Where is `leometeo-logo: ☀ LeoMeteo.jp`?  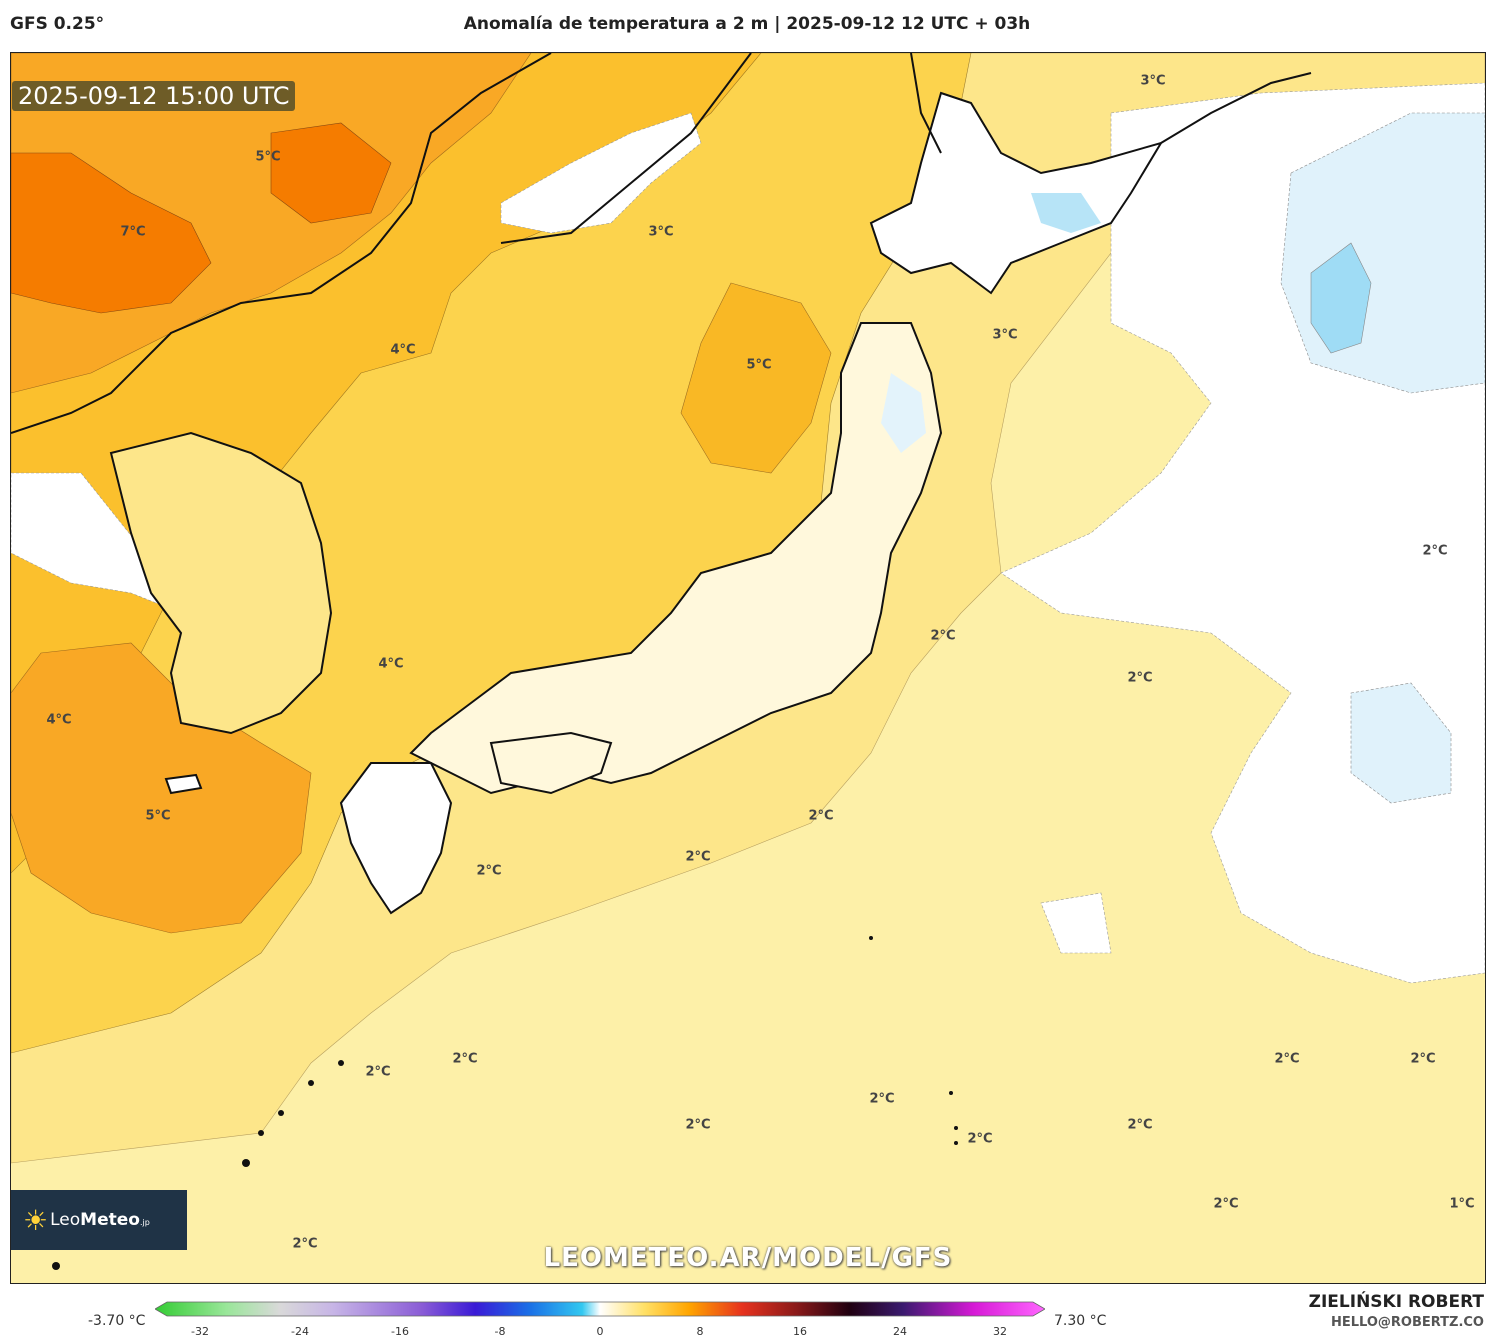
leometeo-logo: ☀ LeoMeteo.jp is located at coordinates (99, 1220).